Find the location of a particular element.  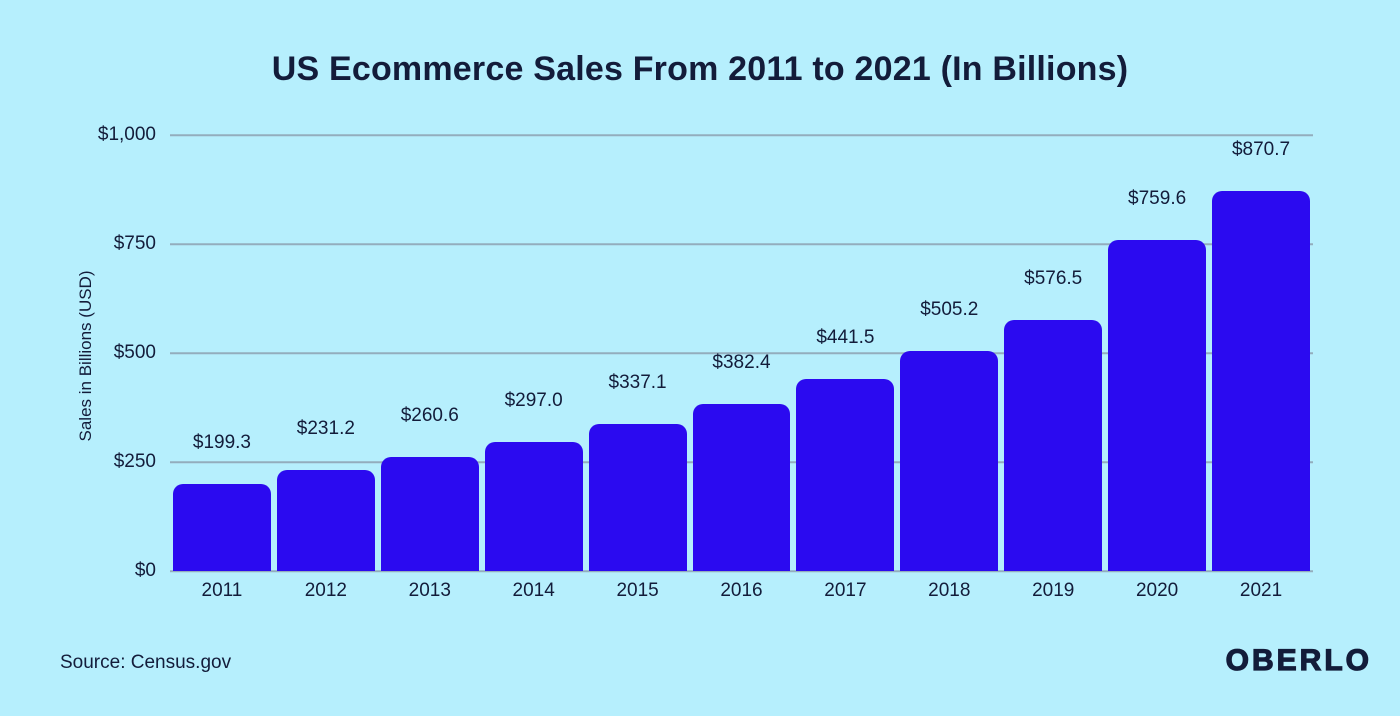

bar-slot-2021: $870.7 2021 is located at coordinates (1261, 368).